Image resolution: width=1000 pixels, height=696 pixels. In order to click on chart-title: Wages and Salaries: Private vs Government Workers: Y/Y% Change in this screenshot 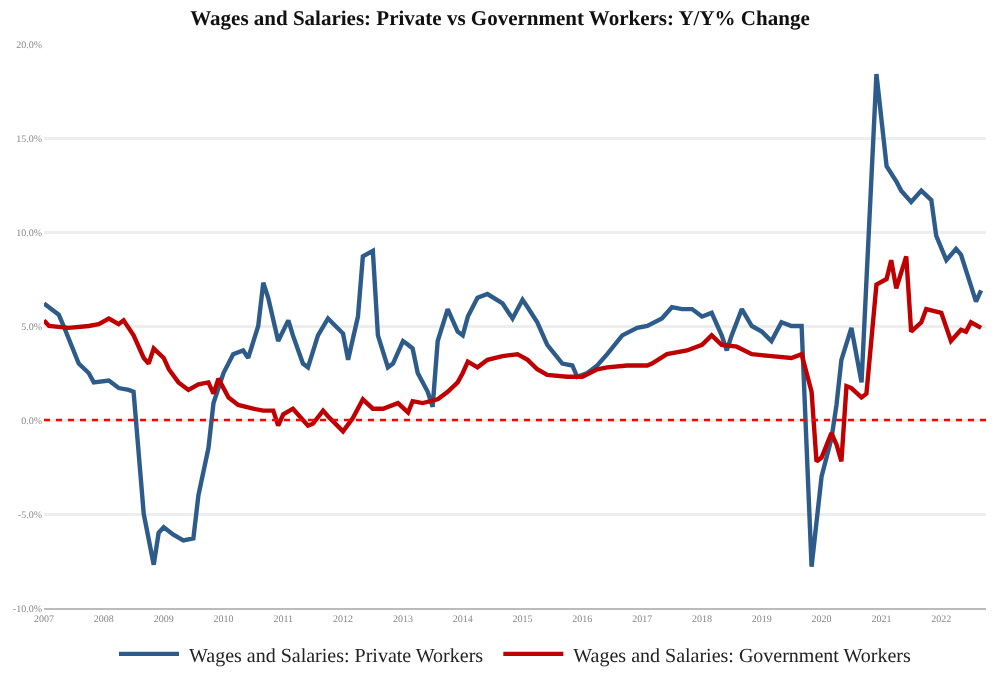, I will do `click(500, 20)`.